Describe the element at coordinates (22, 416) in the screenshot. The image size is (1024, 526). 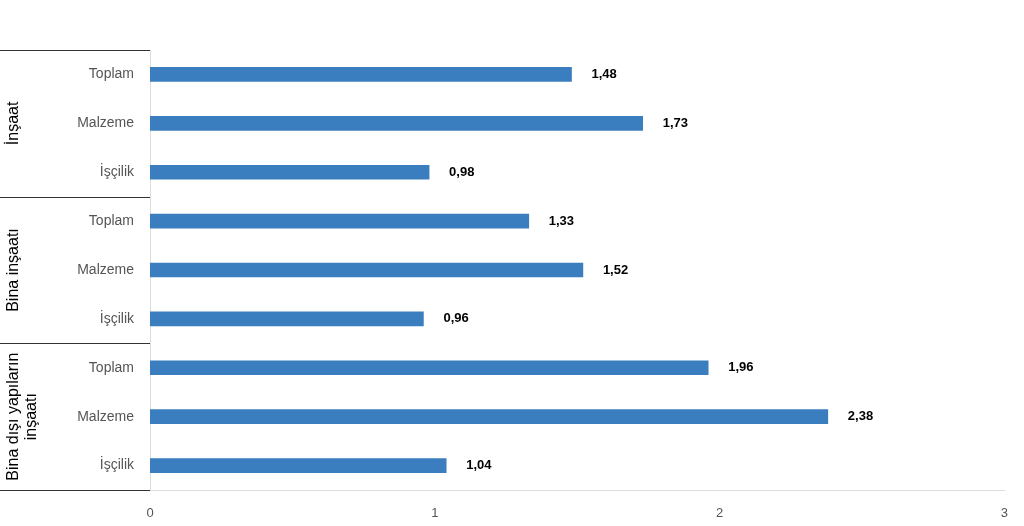
I see `text: Bina dışı yapıların inşaatı` at that location.